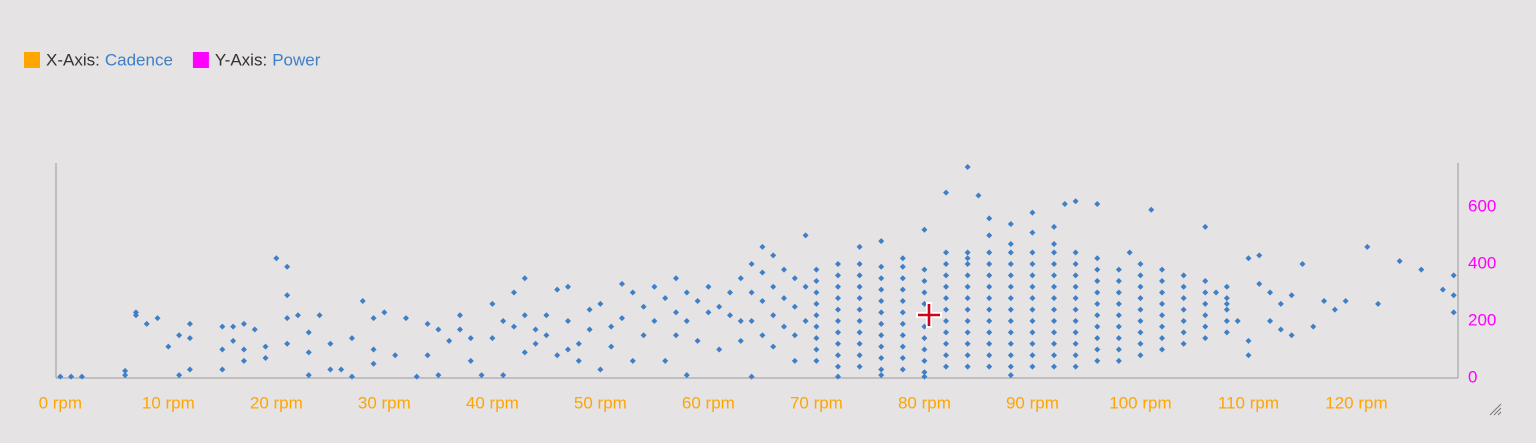 This screenshot has width=1536, height=443. Describe the element at coordinates (1482, 262) in the screenshot. I see `y-tick-label: 400` at that location.